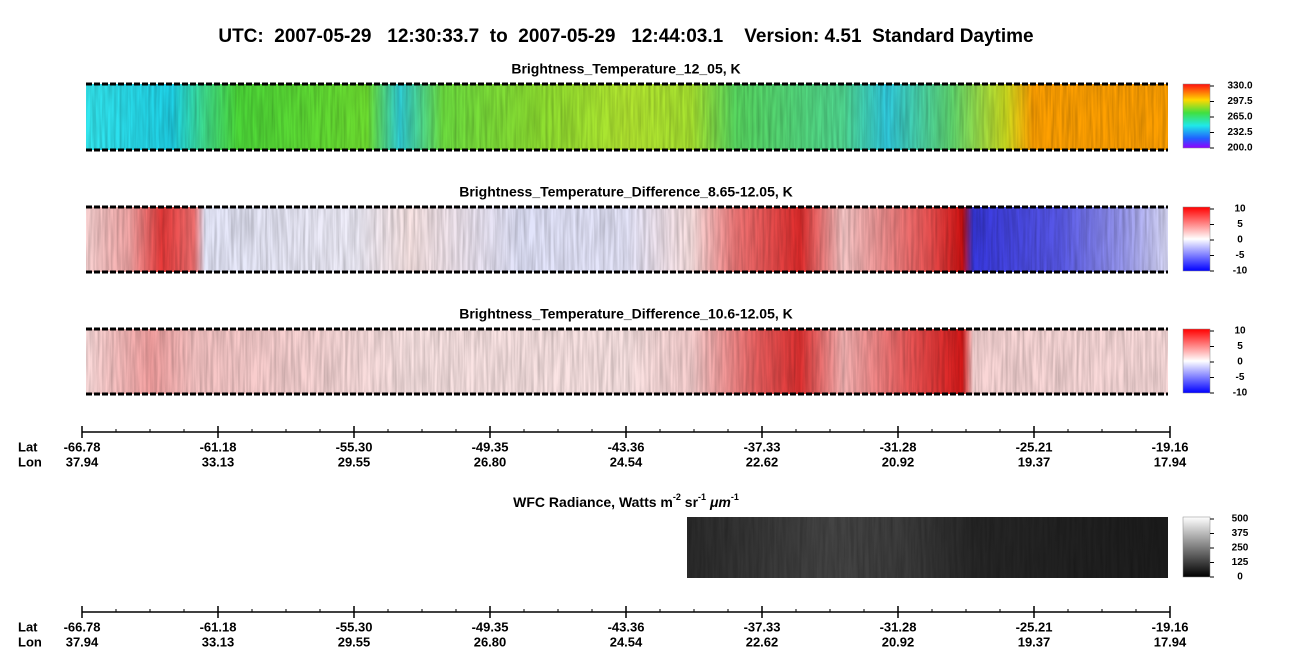 The height and width of the screenshot is (672, 1300). Describe the element at coordinates (1239, 148) in the screenshot. I see `colorbar-label: 200.0` at that location.